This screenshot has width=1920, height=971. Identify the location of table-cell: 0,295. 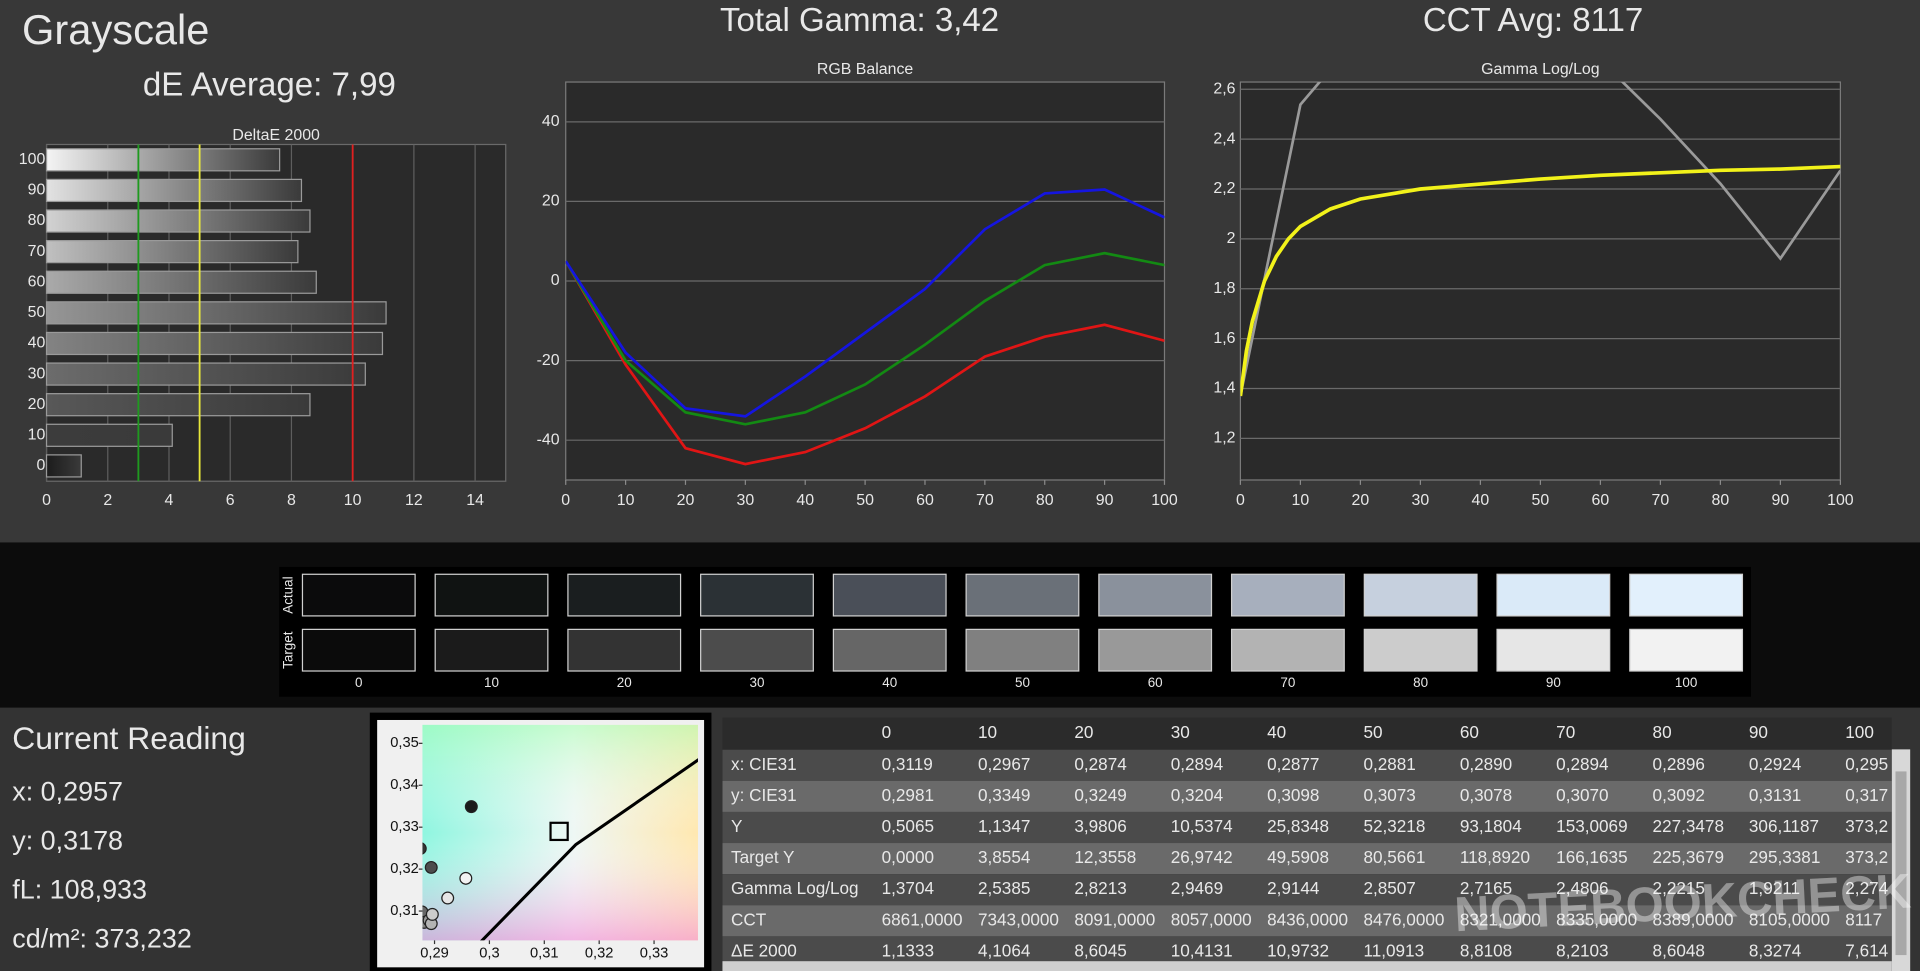
(1866, 764).